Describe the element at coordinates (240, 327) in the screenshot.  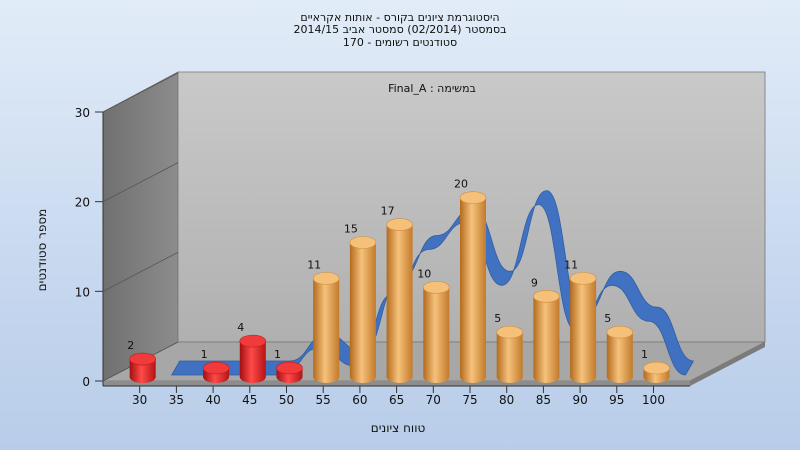
I see `bar-value-label: 4` at that location.